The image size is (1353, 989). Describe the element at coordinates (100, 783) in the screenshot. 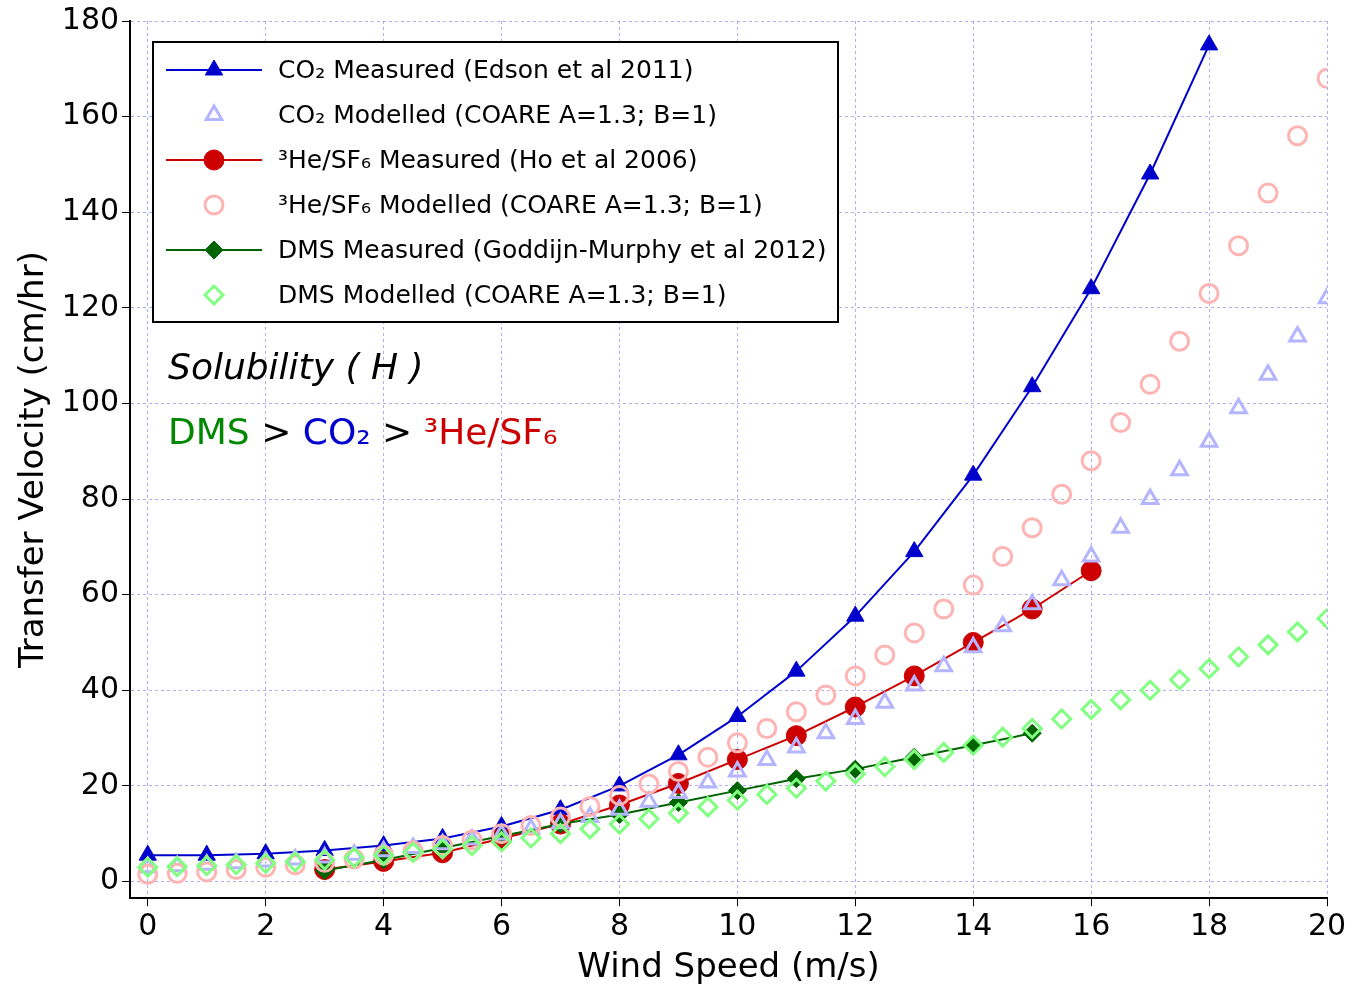

I see `y-tick-label: 20` at that location.